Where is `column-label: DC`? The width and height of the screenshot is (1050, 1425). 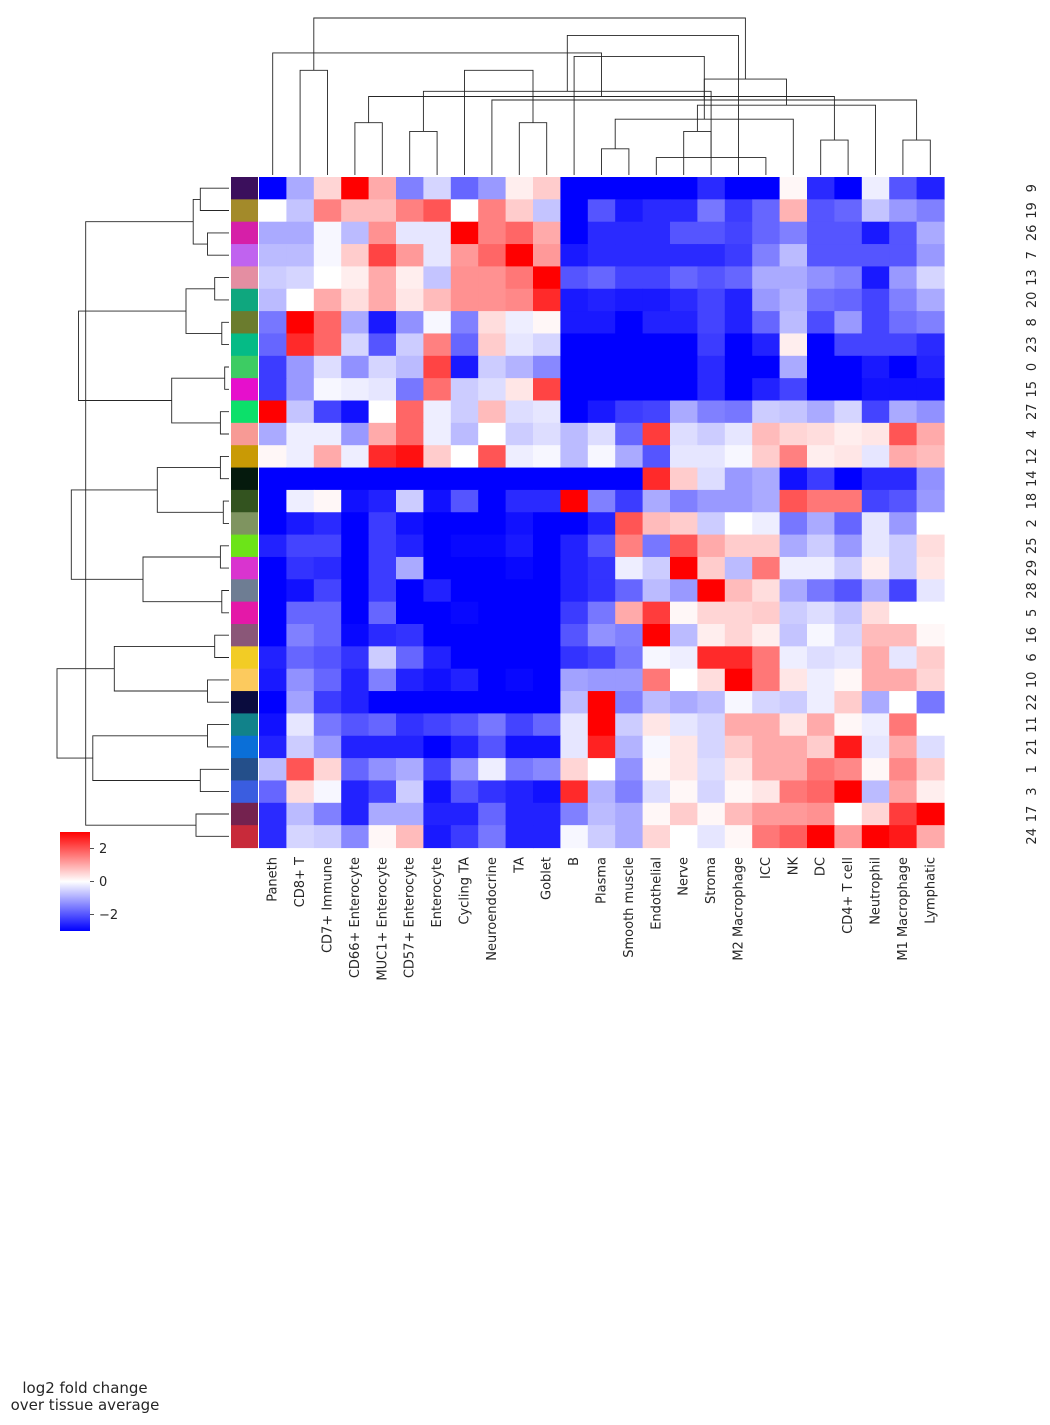
column-label: DC is located at coordinates (821, 866).